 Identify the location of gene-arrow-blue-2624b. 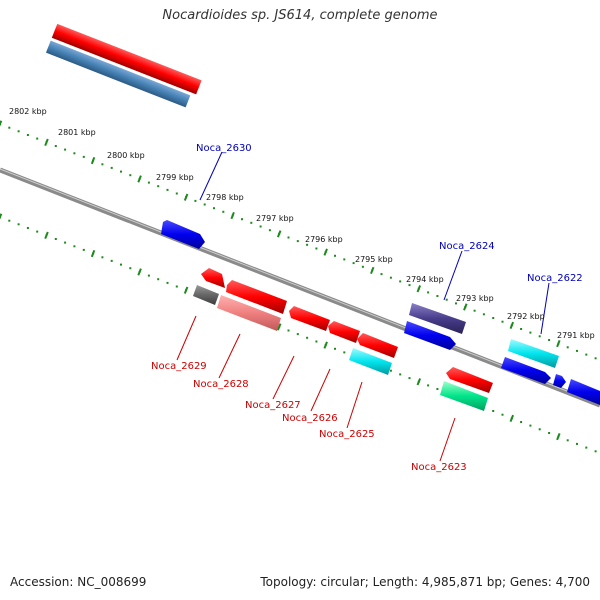
(430, 335).